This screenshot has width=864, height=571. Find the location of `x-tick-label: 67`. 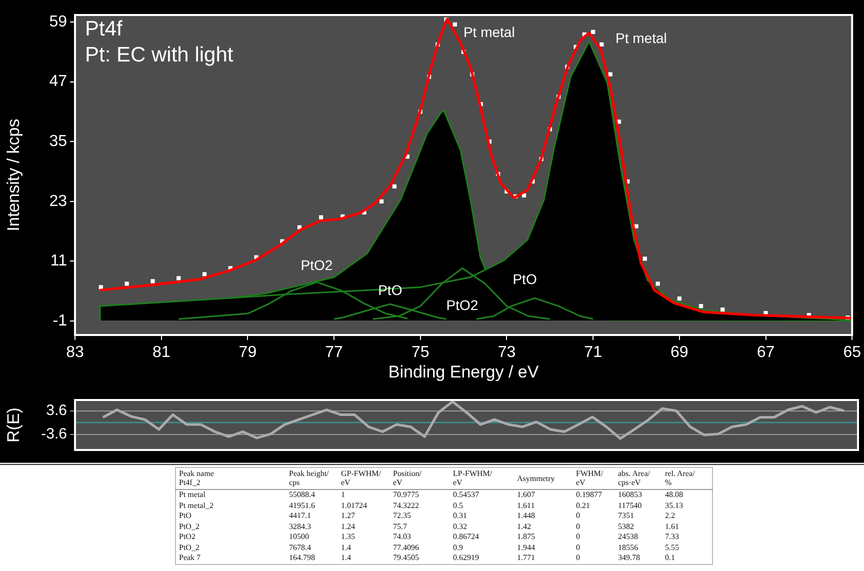

x-tick-label: 67 is located at coordinates (765, 353).